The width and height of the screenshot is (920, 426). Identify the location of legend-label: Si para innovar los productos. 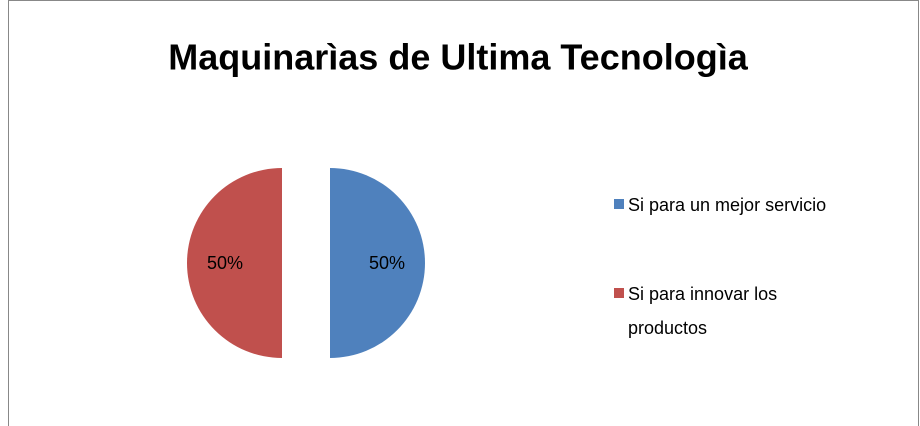
(703, 311).